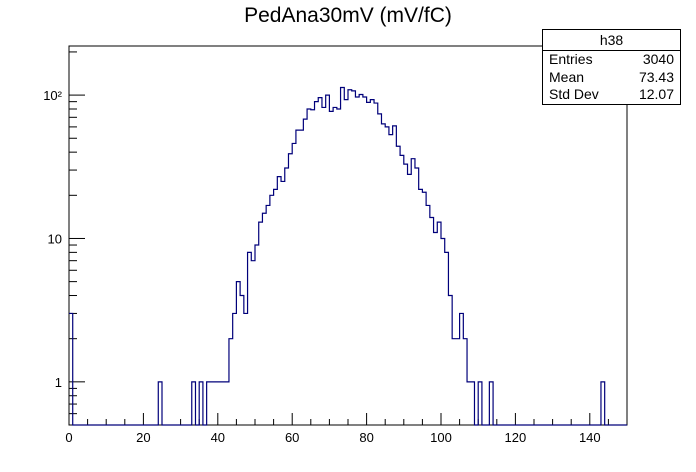 Image resolution: width=696 pixels, height=472 pixels. Describe the element at coordinates (571, 59) in the screenshot. I see `stats-entries-label: Entries` at that location.